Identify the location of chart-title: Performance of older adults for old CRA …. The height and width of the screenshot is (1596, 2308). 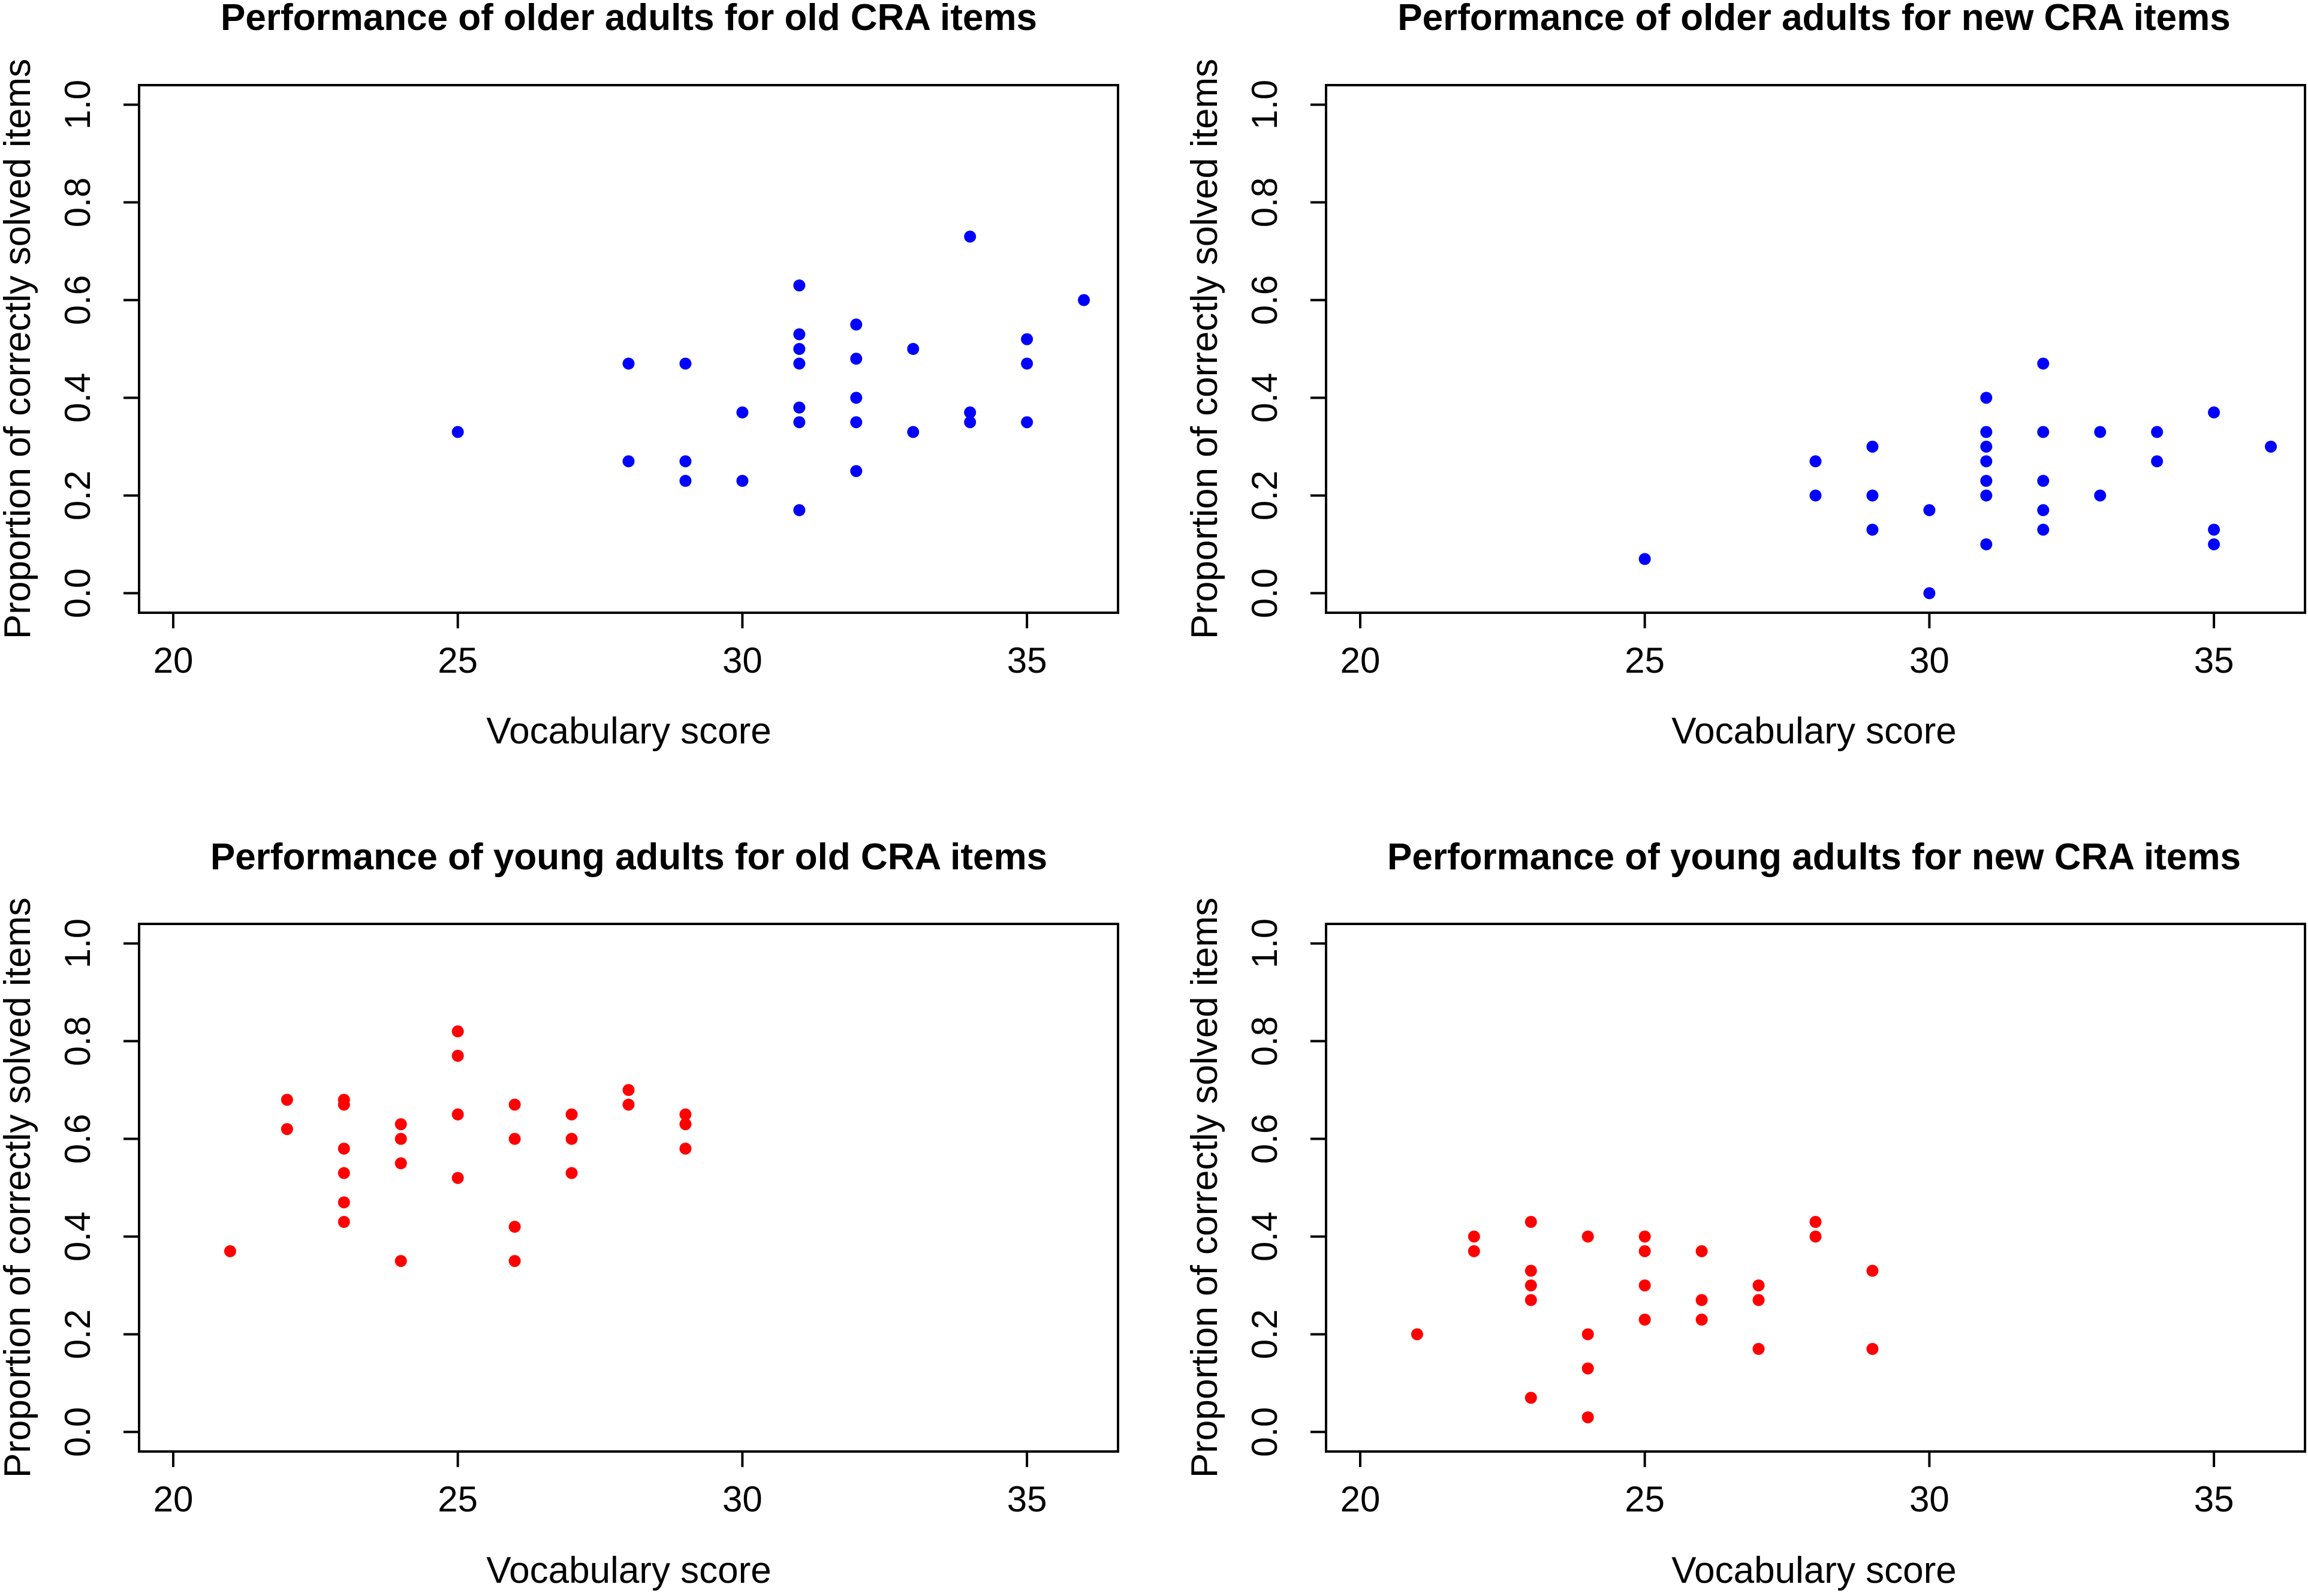
(629, 19).